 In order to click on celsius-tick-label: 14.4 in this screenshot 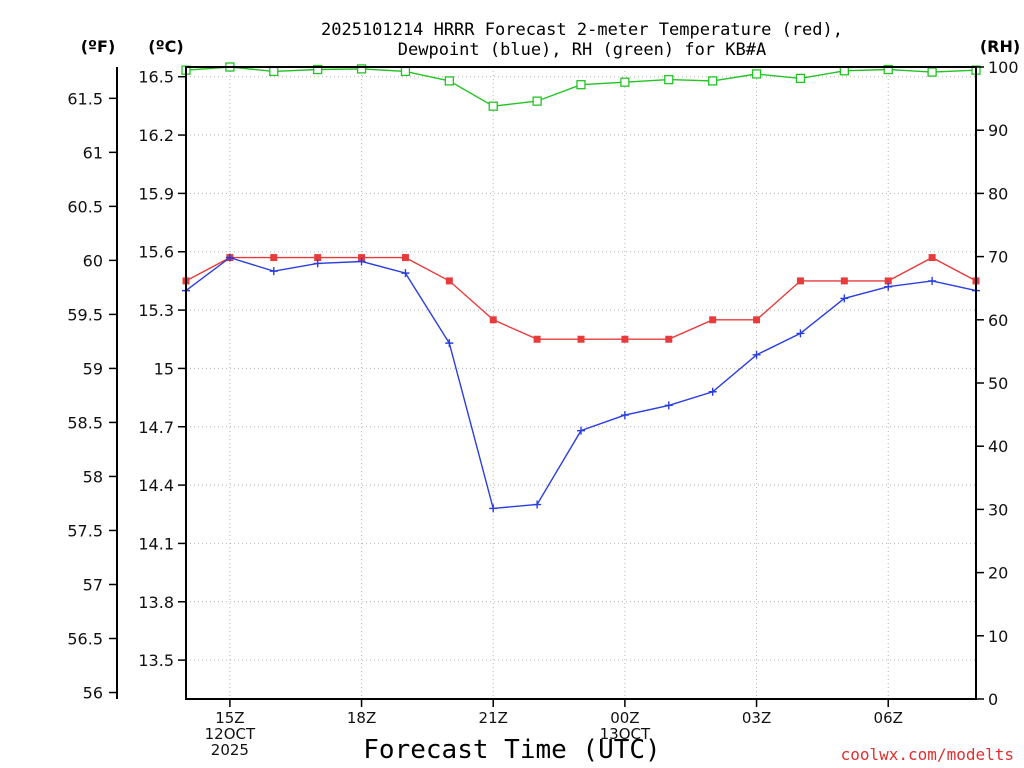, I will do `click(156, 485)`.